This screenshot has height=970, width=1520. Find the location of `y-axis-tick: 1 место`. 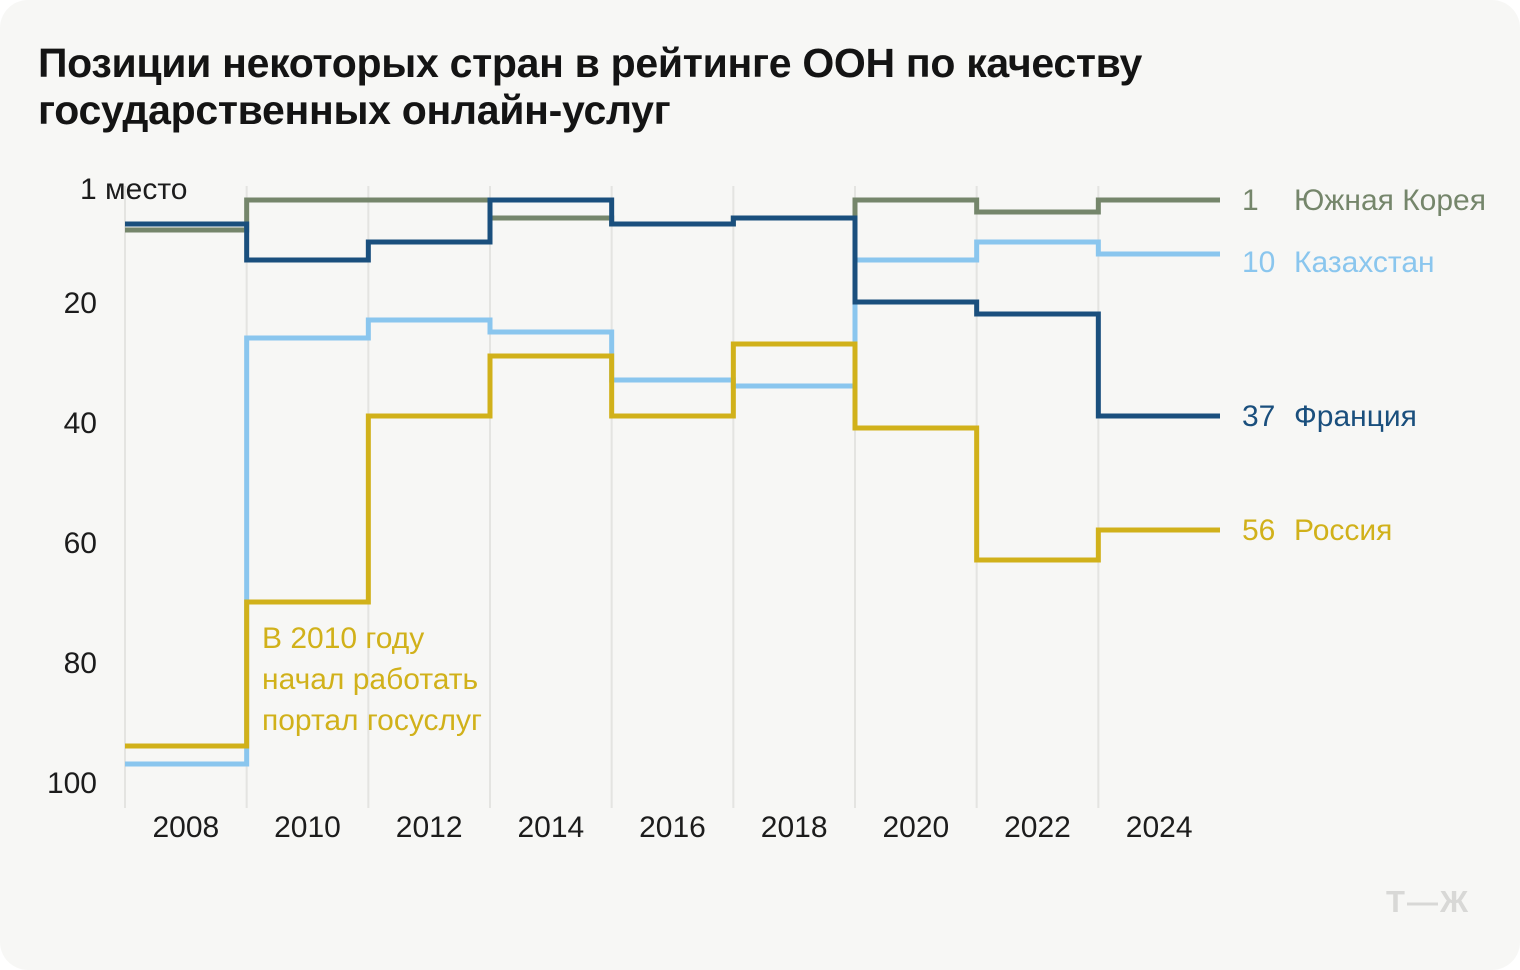

y-axis-tick: 1 место is located at coordinates (134, 189).